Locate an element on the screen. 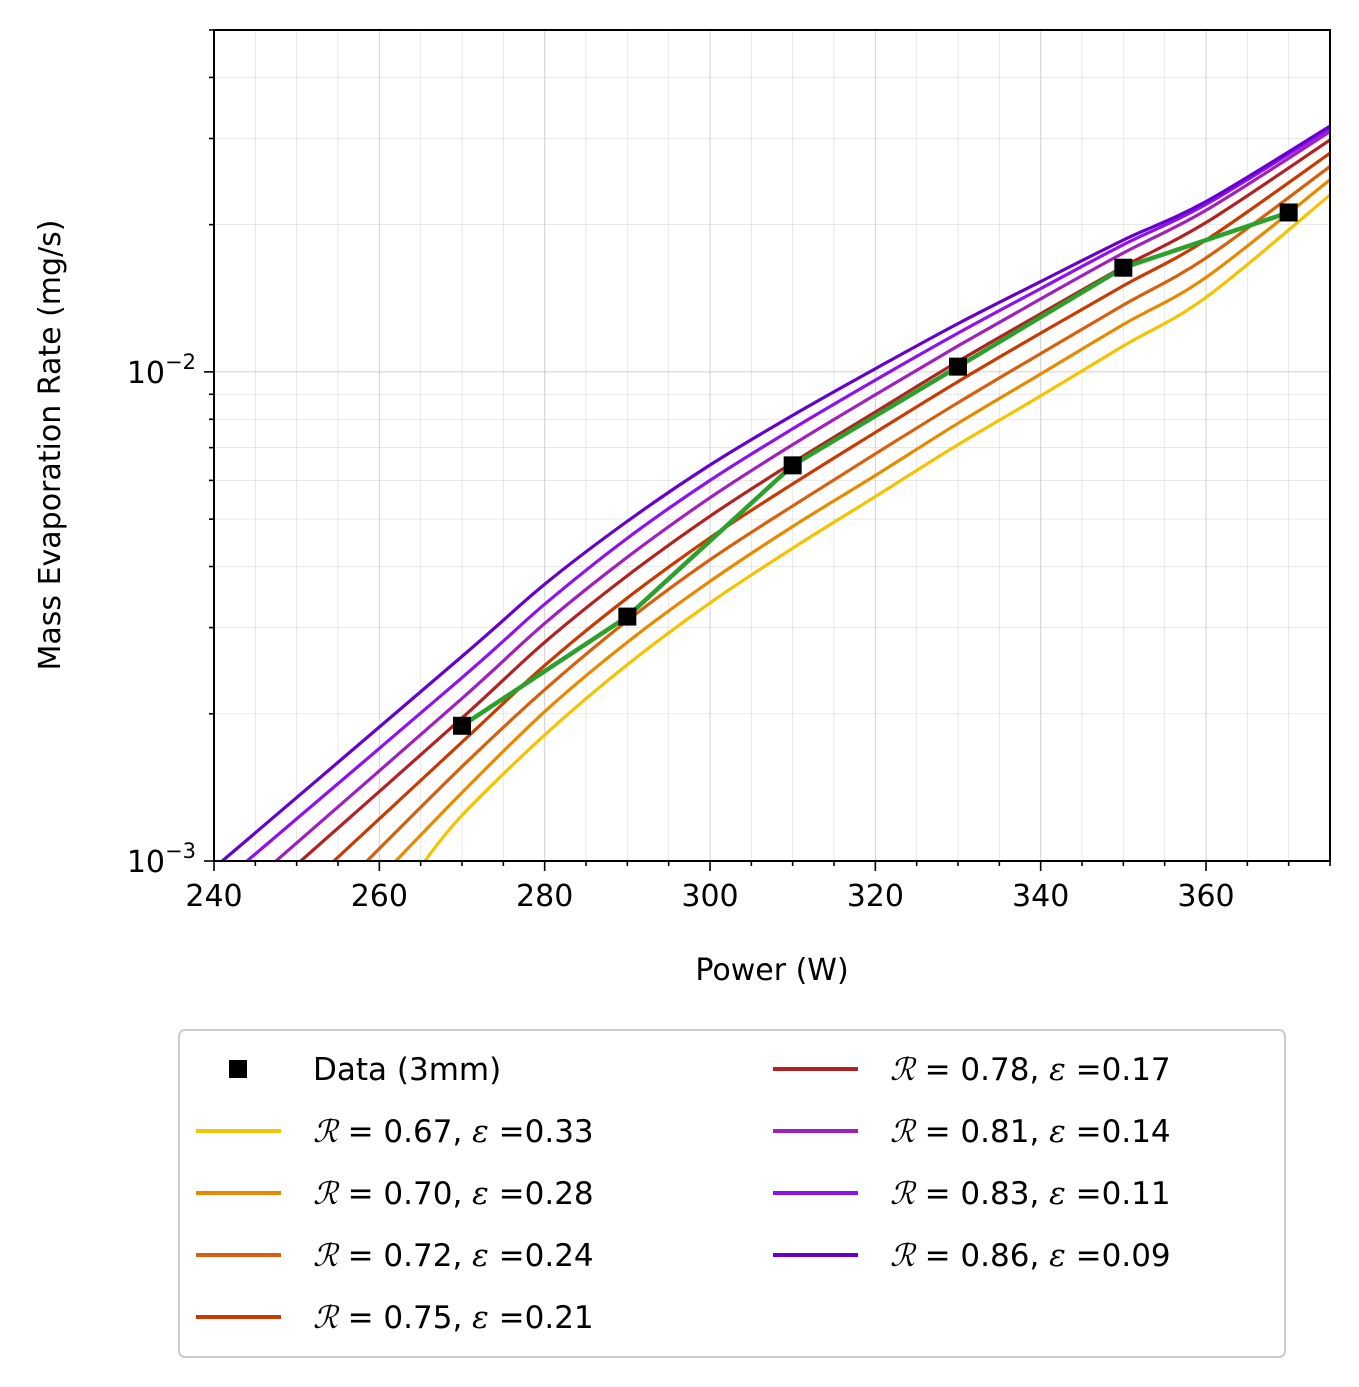  legend-label: ℛ = 0.75, ε =0.21 is located at coordinates (453, 1318).